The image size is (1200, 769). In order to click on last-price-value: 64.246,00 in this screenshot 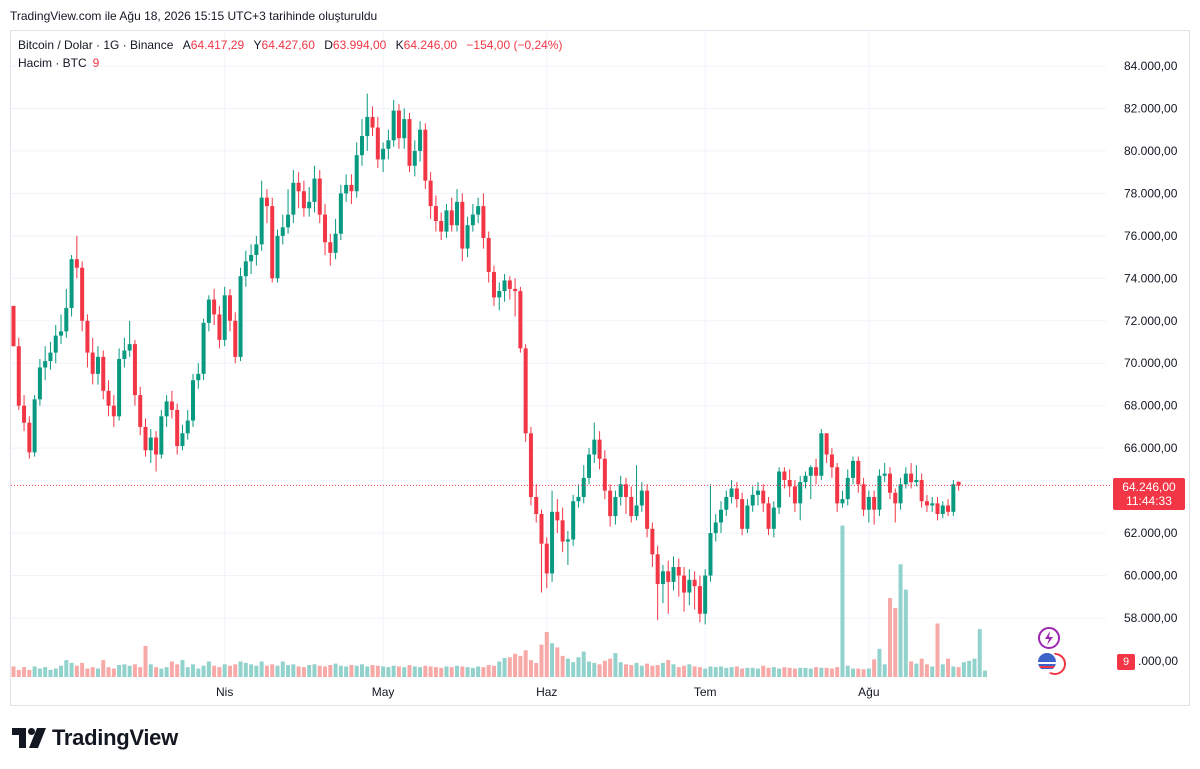, I will do `click(1149, 487)`.